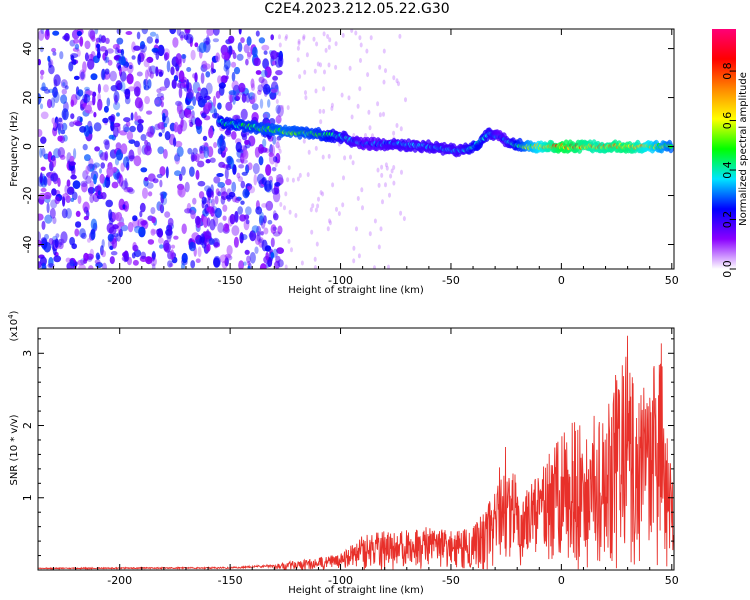 The height and width of the screenshot is (600, 750). Describe the element at coordinates (27, 245) in the screenshot. I see `y-tick-label: -40` at that location.